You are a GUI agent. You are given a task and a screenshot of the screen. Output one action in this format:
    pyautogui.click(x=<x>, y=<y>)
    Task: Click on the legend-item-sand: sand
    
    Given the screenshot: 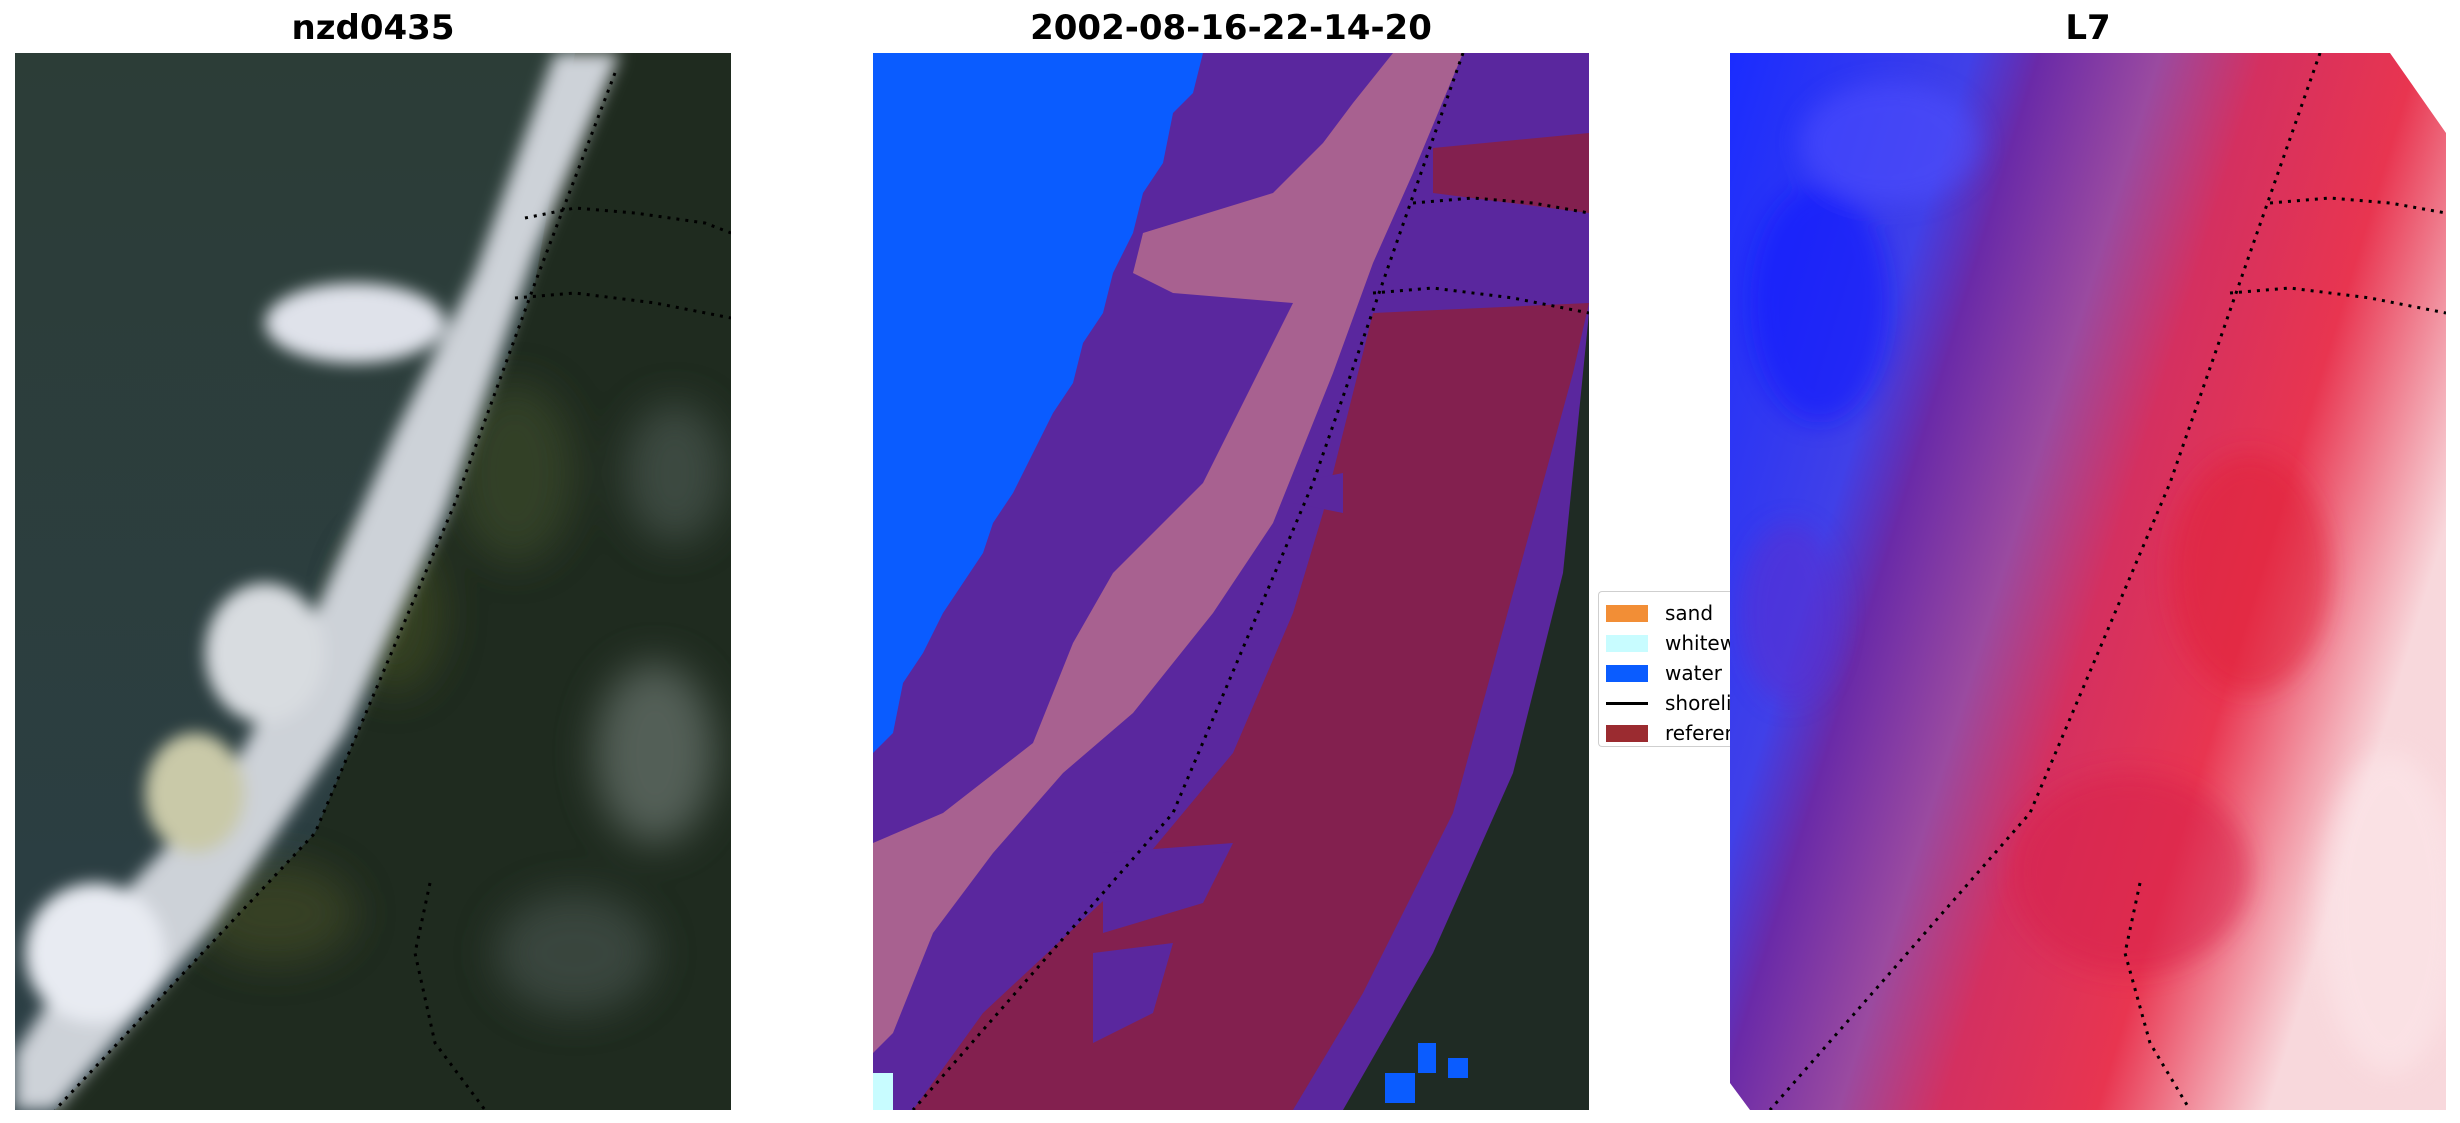 What is the action you would take?
    pyautogui.click(x=1664, y=613)
    